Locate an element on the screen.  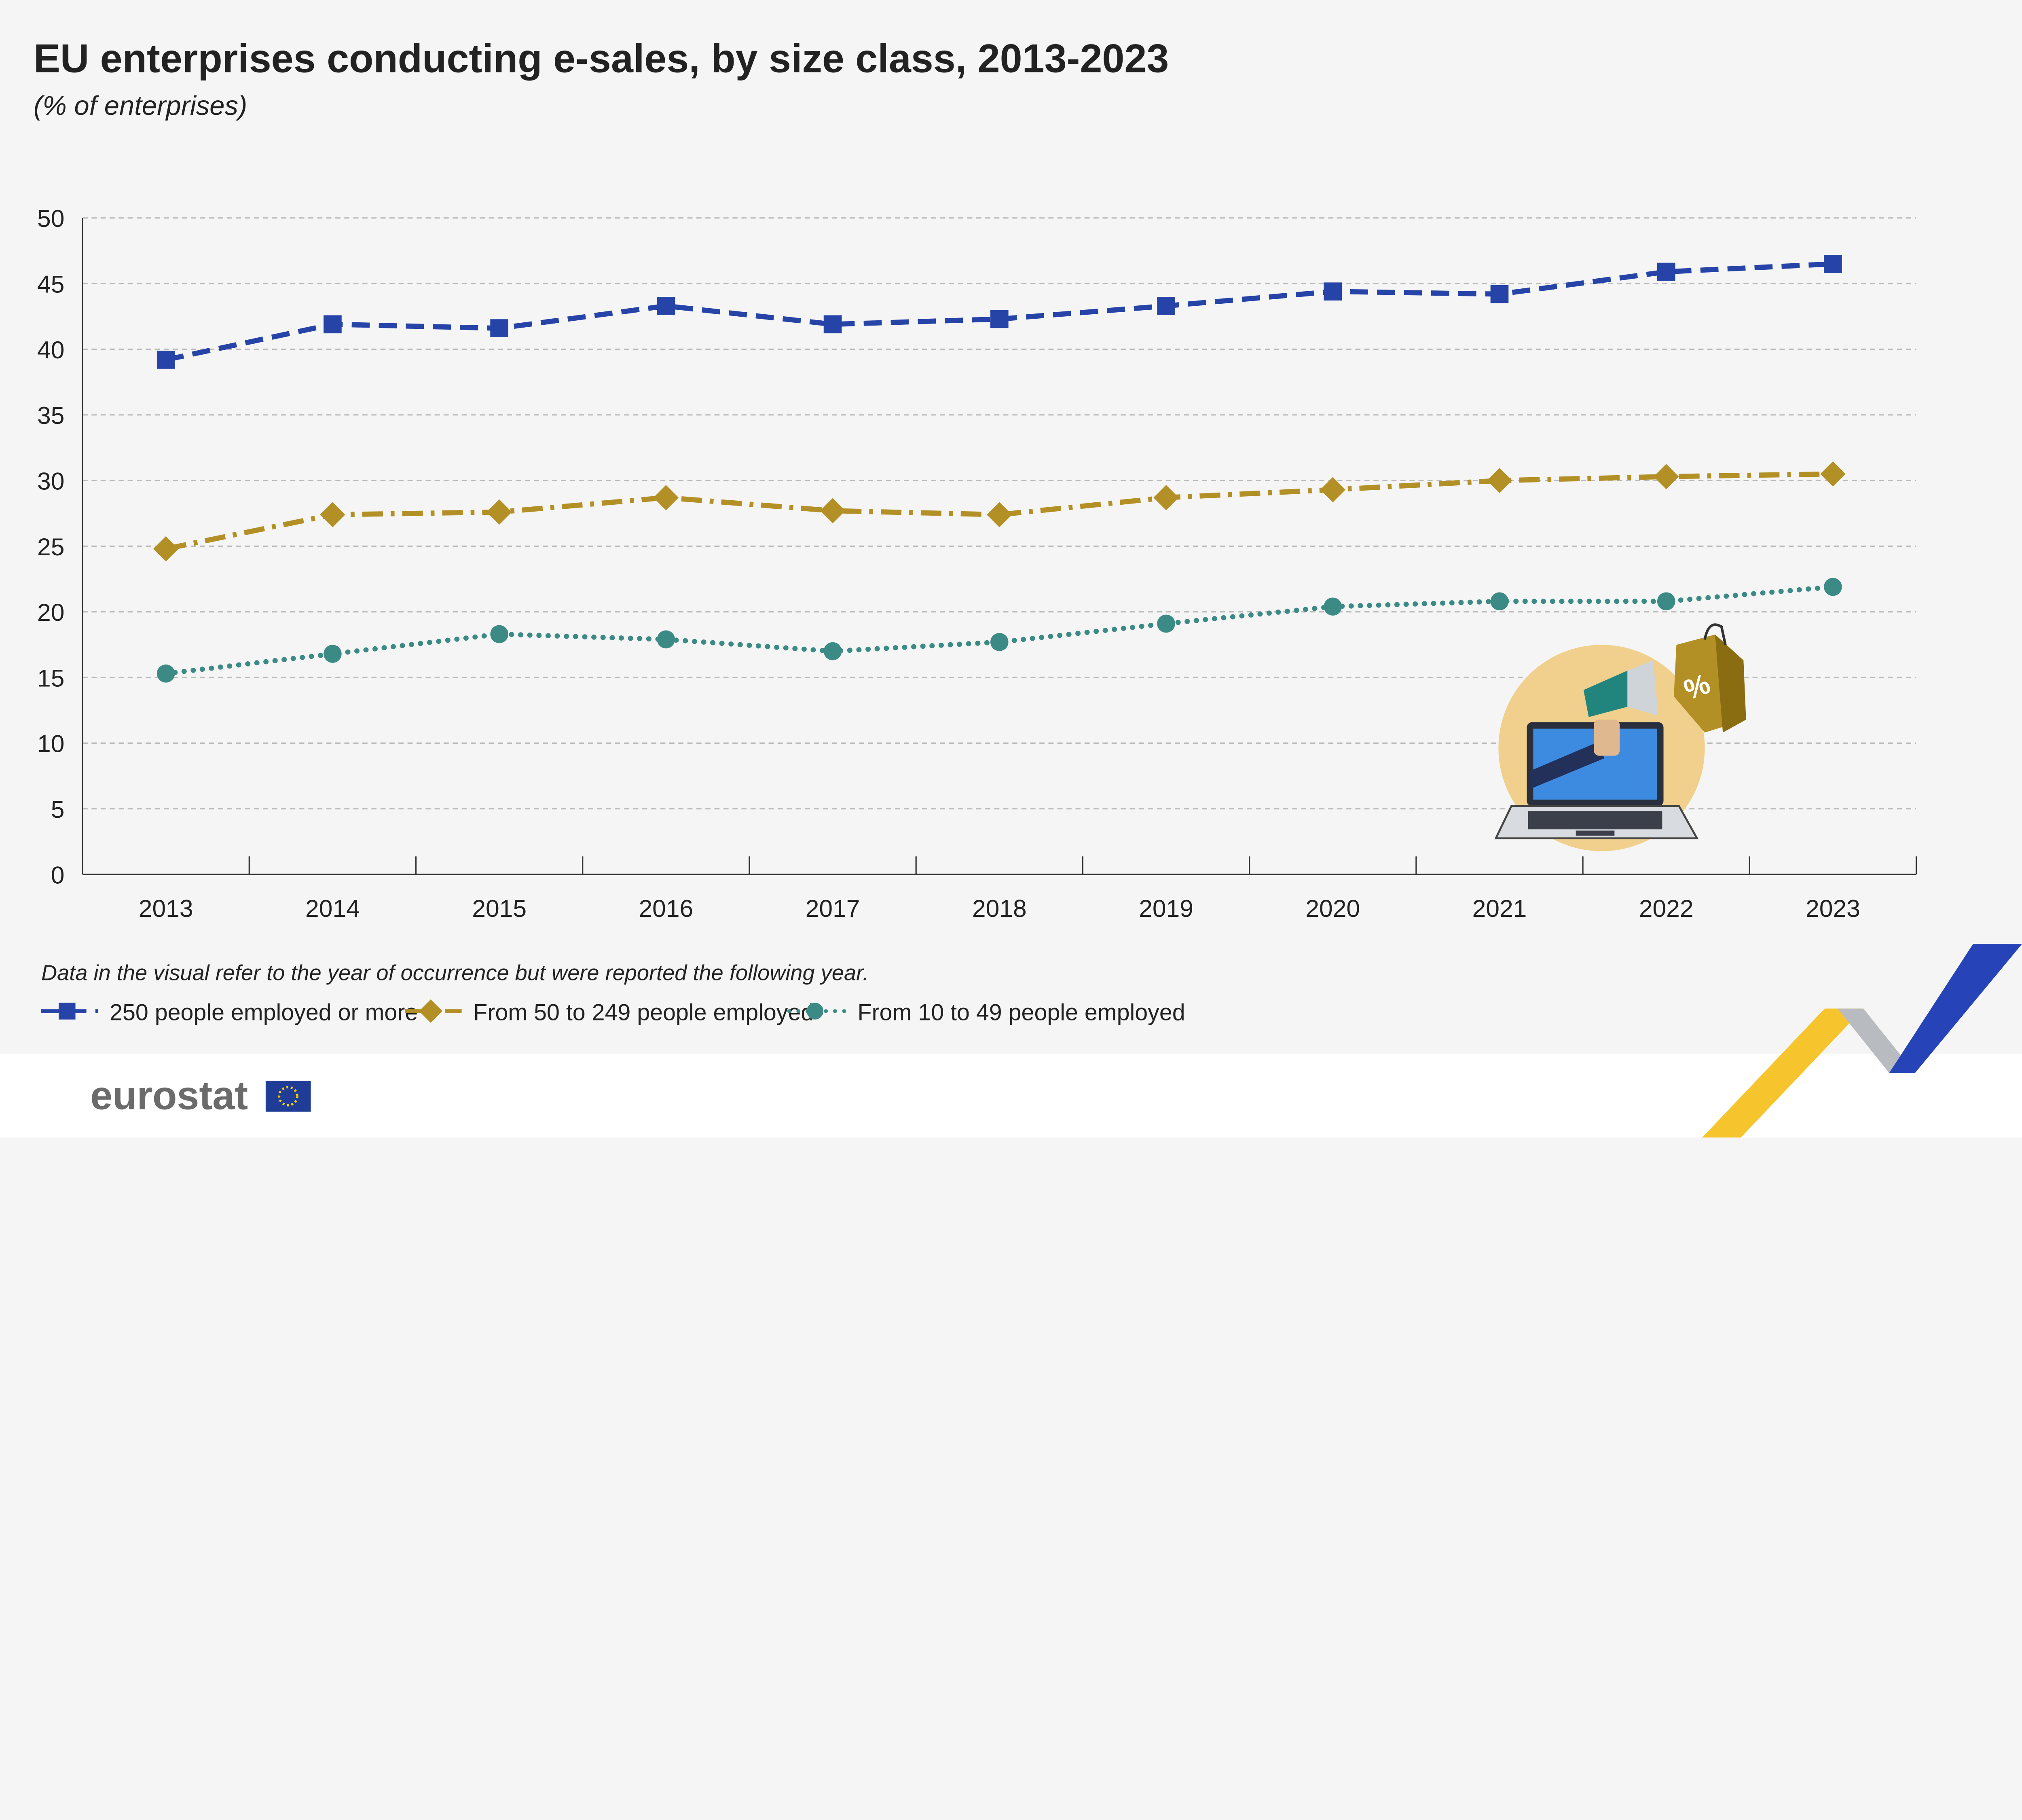
x-tick-label: 2017 is located at coordinates (833, 909).